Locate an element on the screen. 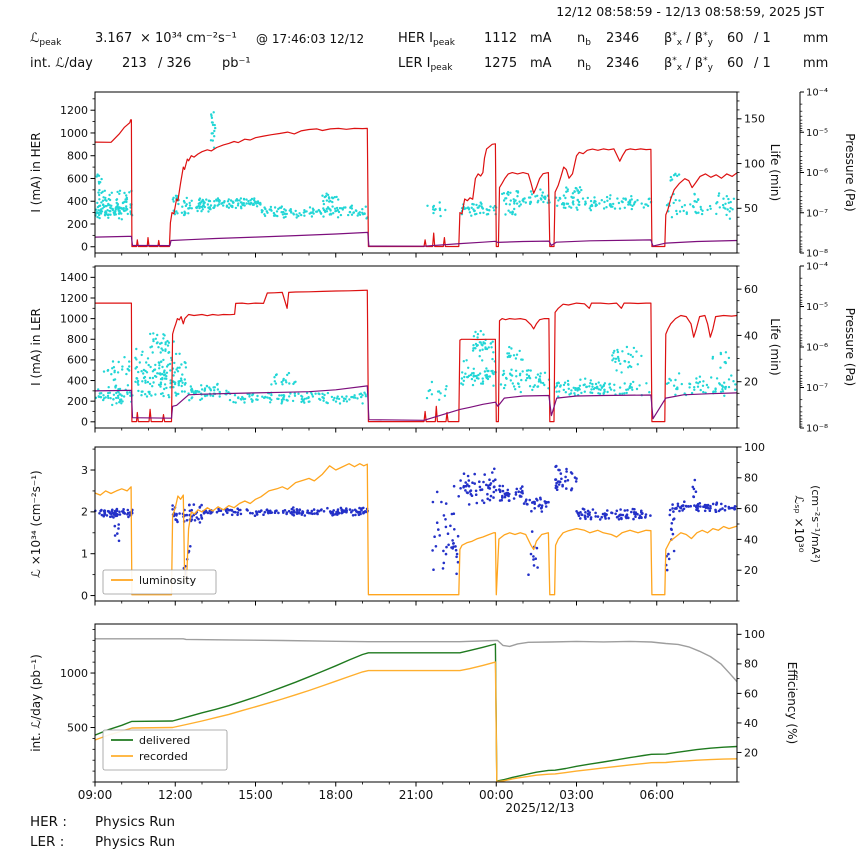 The width and height of the screenshot is (864, 864). ler-beta-value: 60 is located at coordinates (735, 63).